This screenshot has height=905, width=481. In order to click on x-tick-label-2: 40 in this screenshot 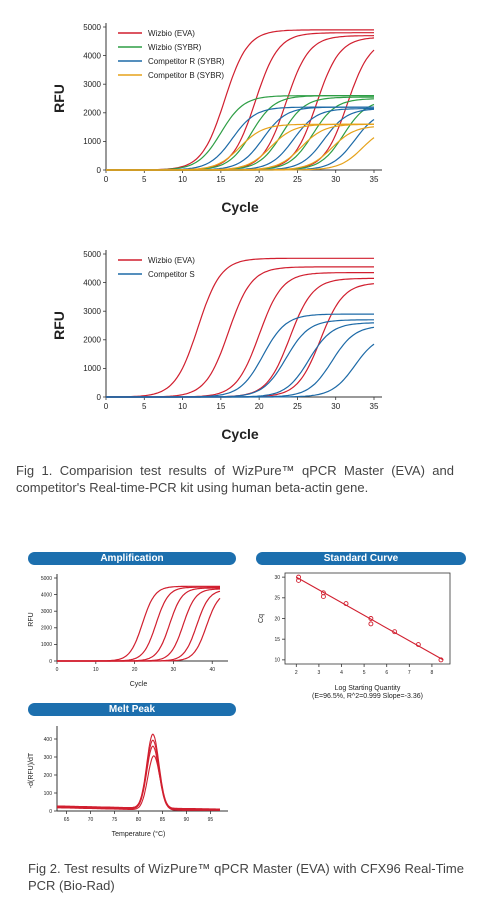, I will do `click(212, 670)`.